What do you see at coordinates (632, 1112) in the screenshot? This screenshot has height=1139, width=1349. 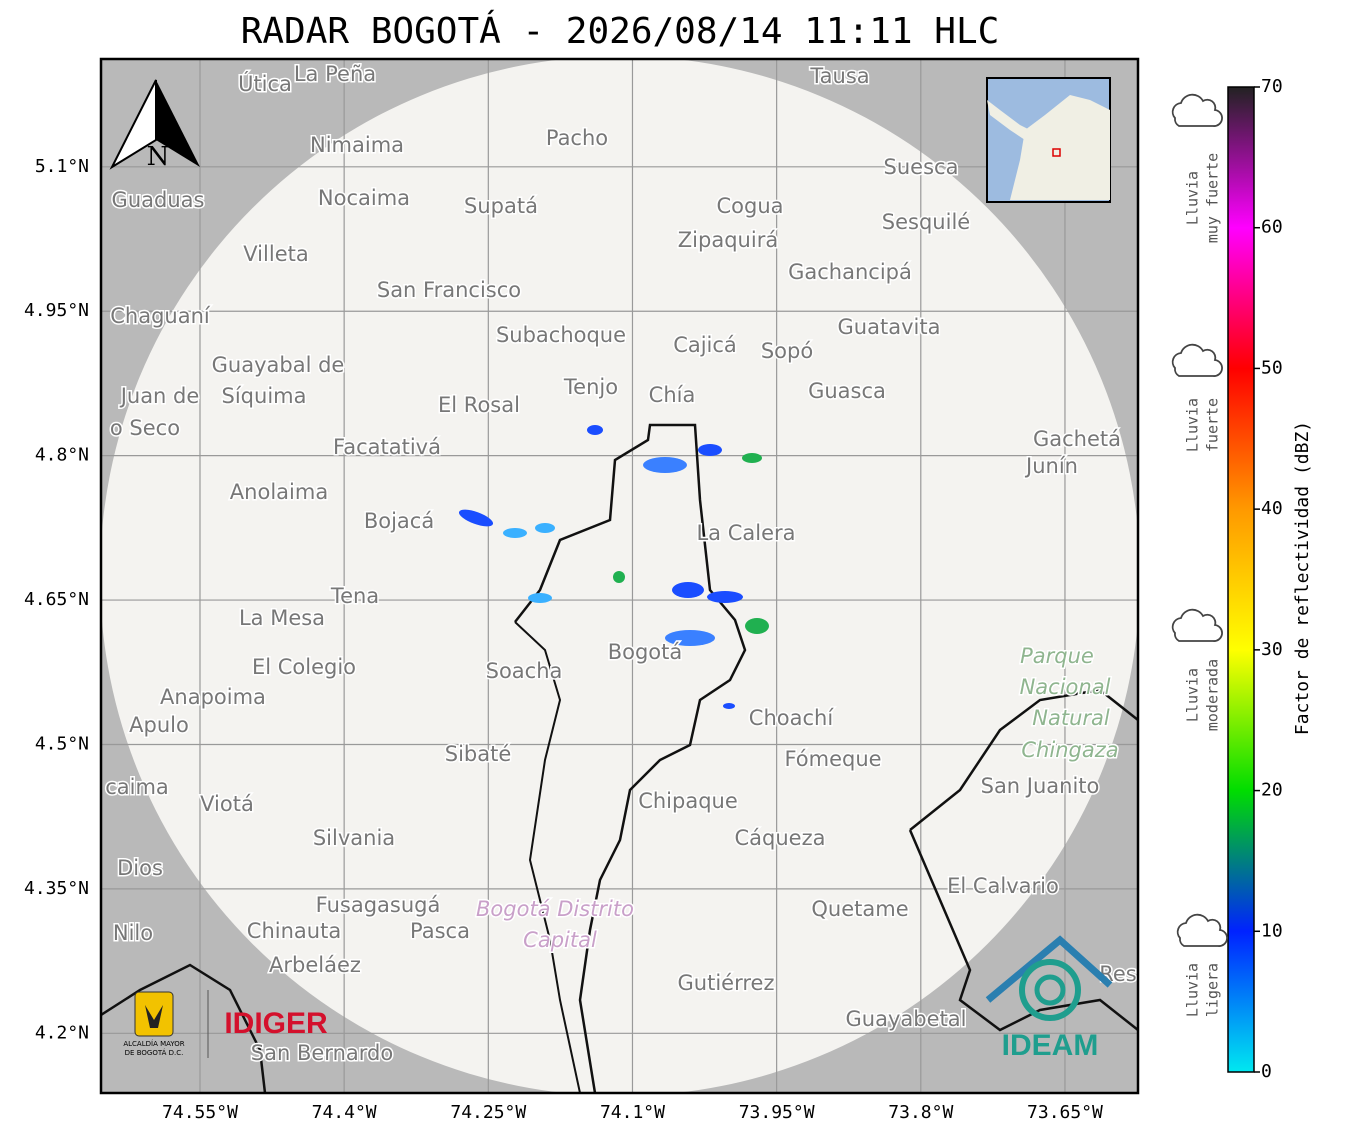 I see `lon-tick-label: 74.1°W` at bounding box center [632, 1112].